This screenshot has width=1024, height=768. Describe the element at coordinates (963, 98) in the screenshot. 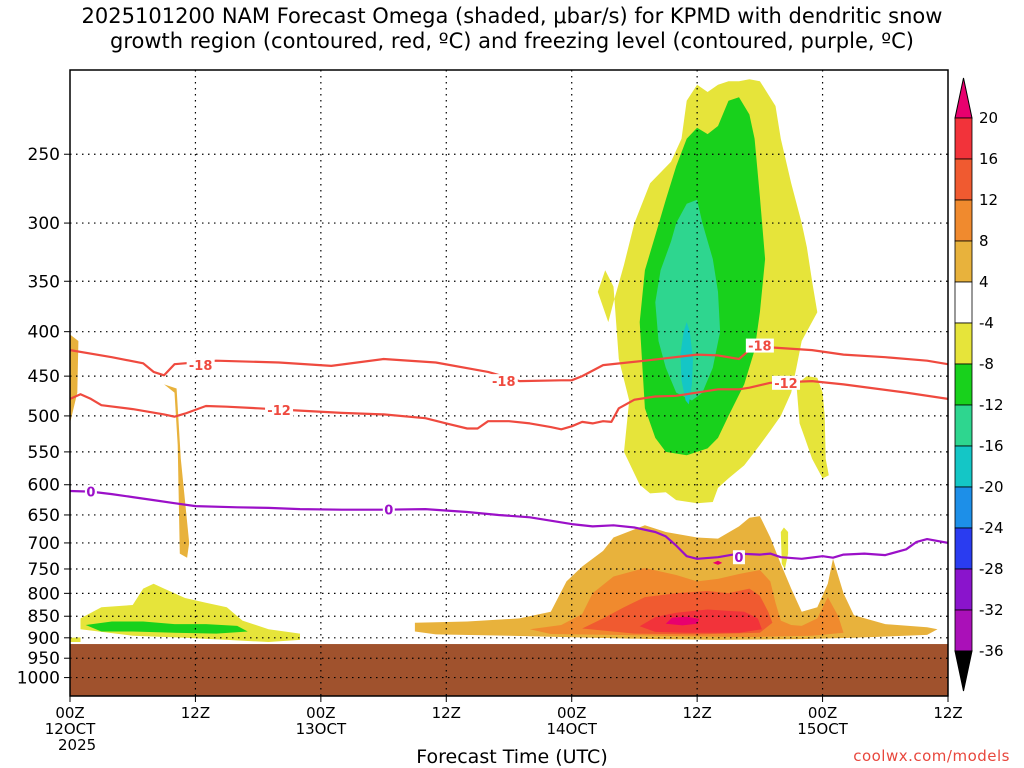

I see `colorbar-top-arrow` at that location.